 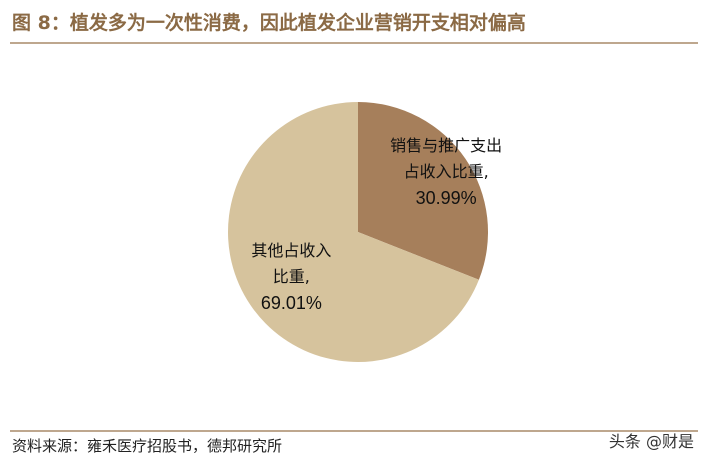 I want to click on slice-label: 其他占收入比重, 69.01%, so click(x=291, y=277).